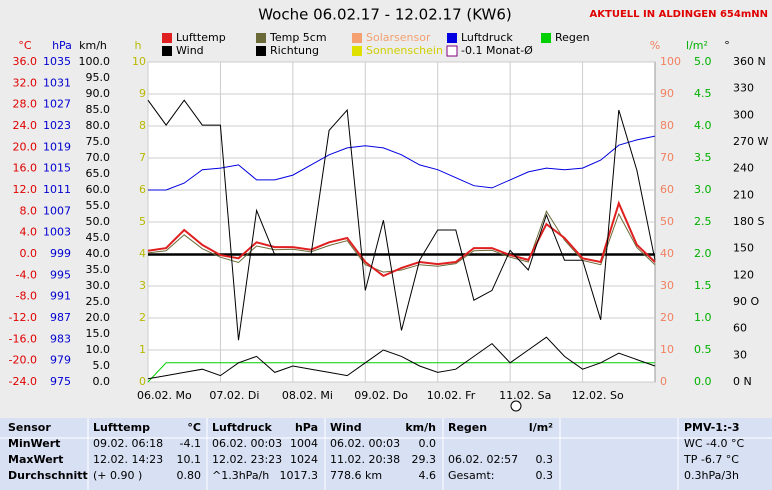 This screenshot has width=772, height=490. What do you see at coordinates (304, 459) in the screenshot?
I see `table-cell: 1024` at bounding box center [304, 459].